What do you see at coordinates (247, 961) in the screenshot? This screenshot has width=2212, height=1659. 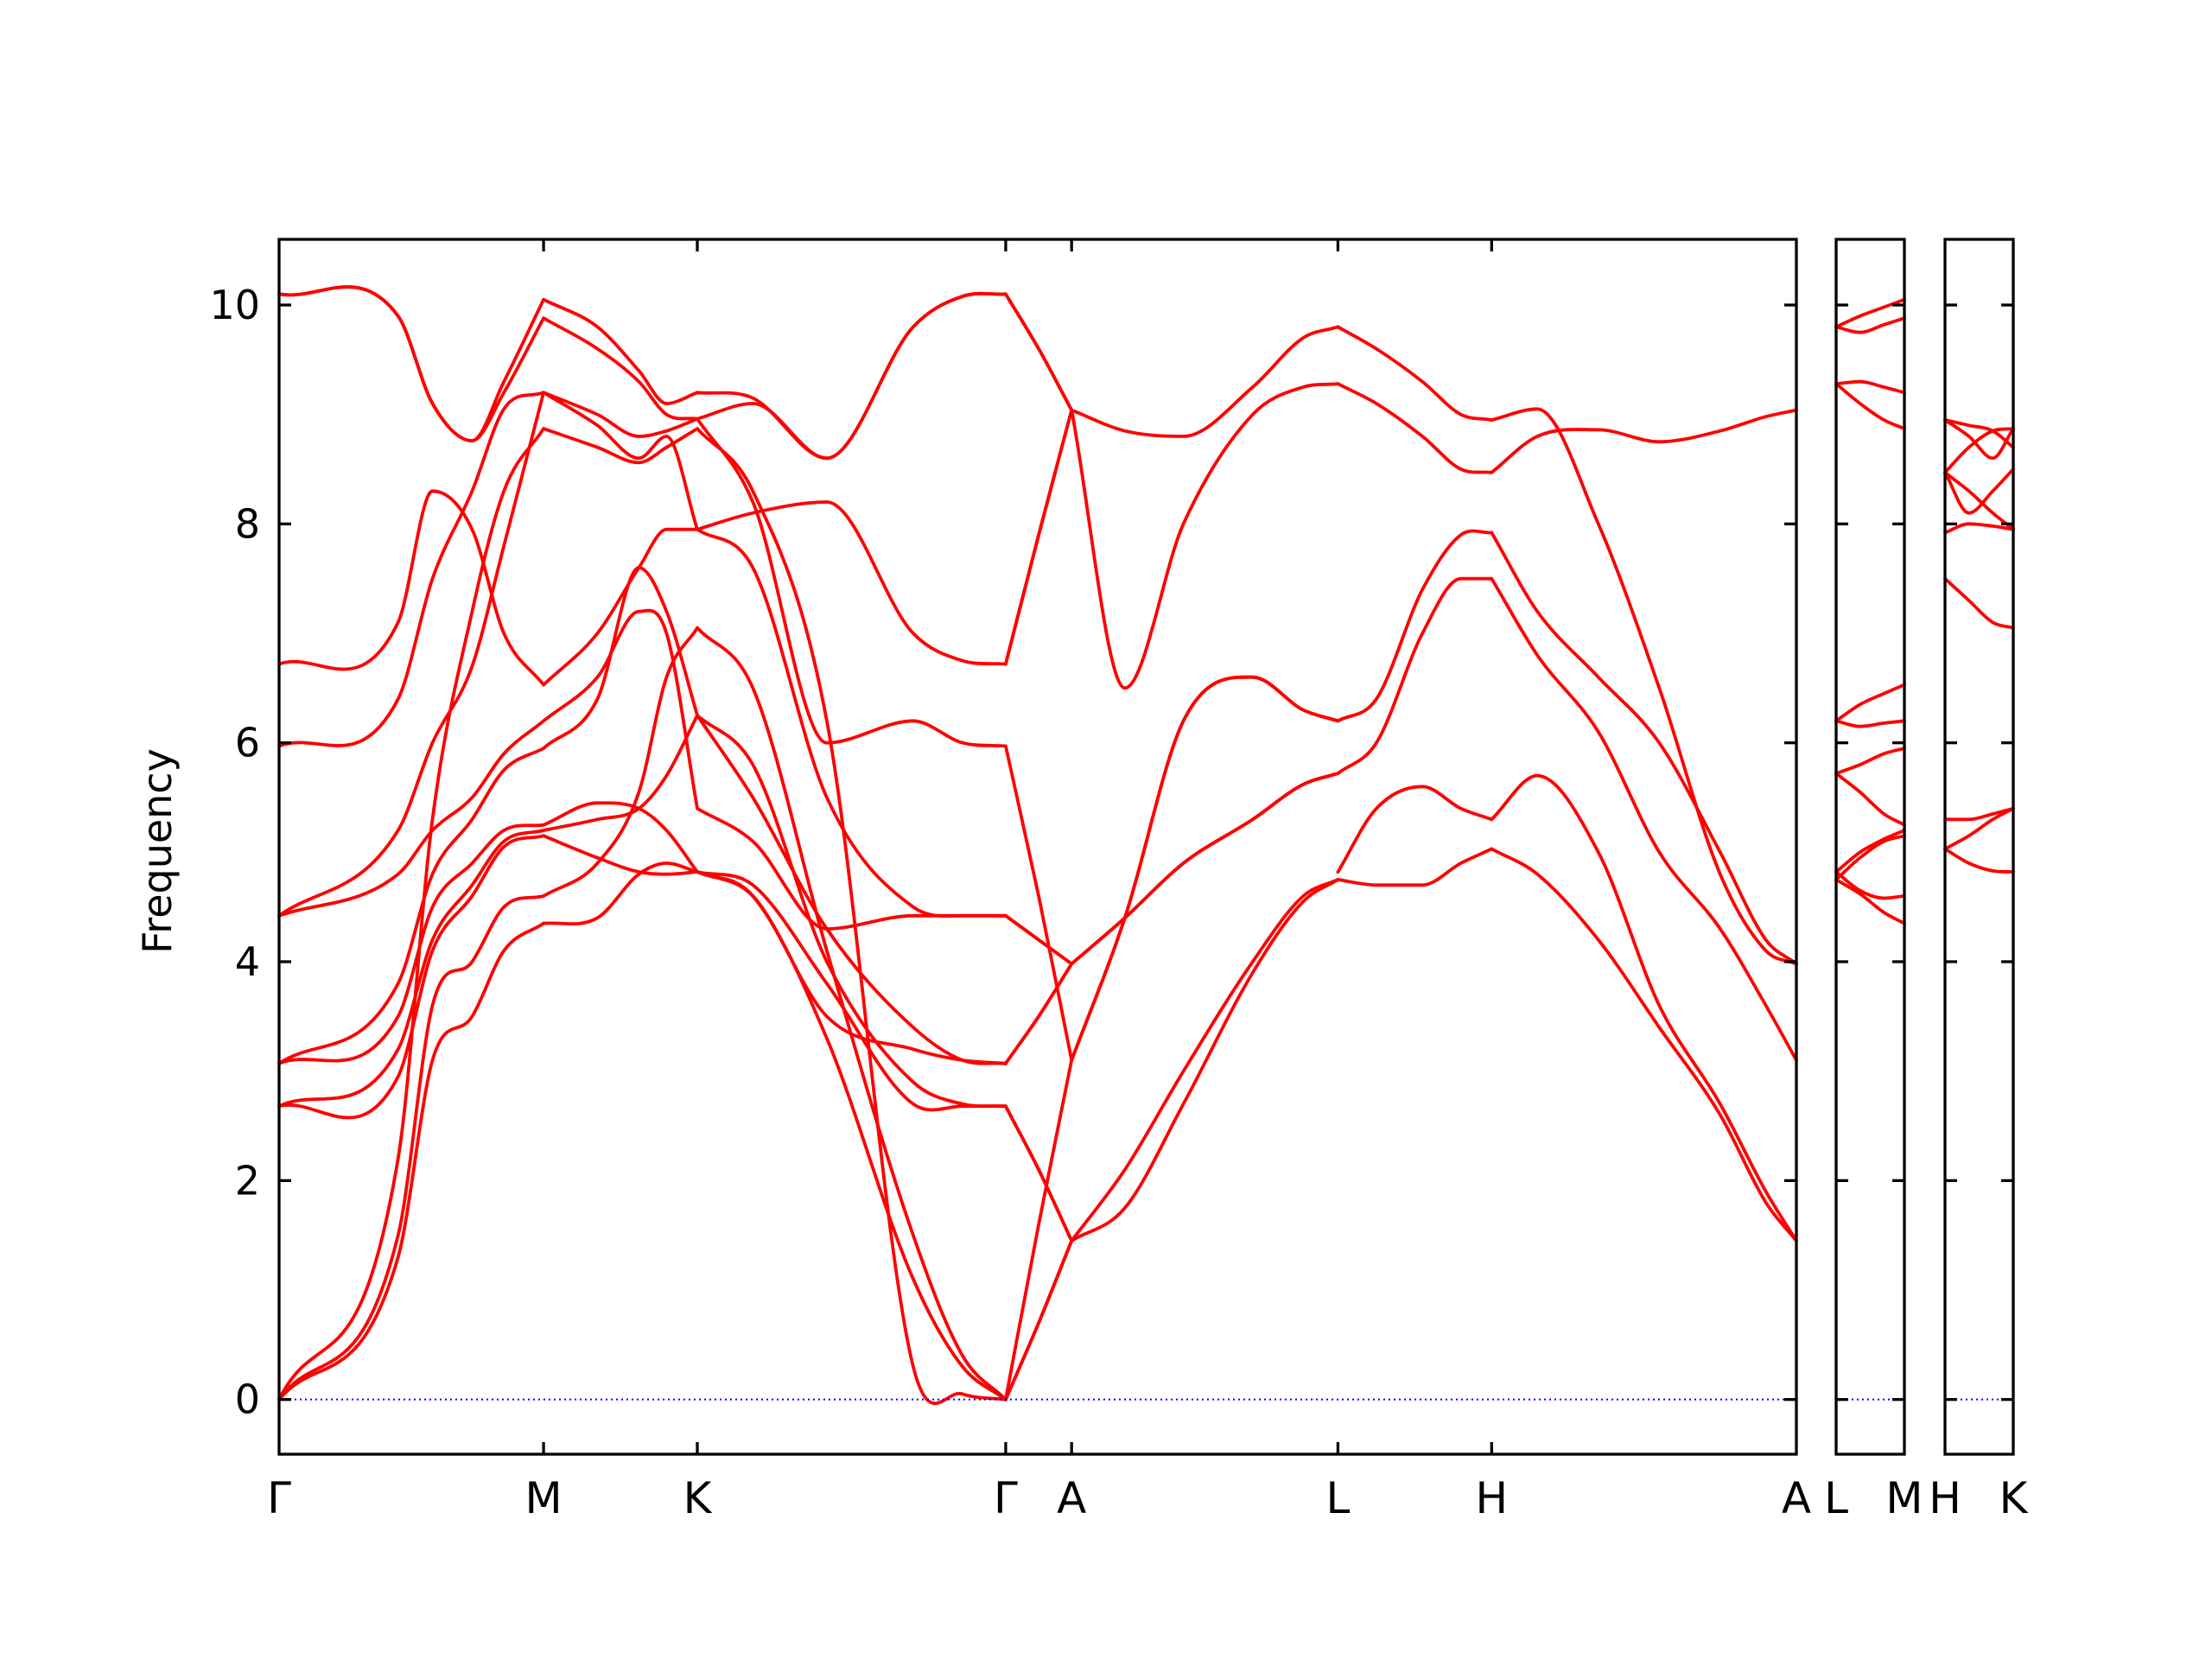 I see `y-tick-label: 4` at bounding box center [247, 961].